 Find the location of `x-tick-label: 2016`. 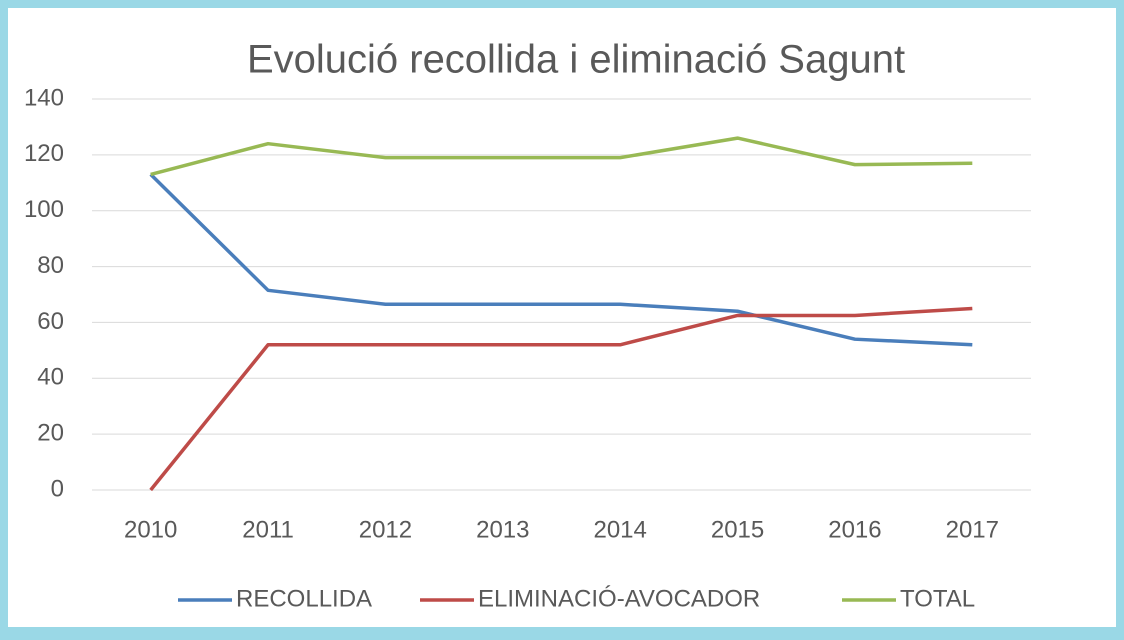

x-tick-label: 2016 is located at coordinates (854, 529).